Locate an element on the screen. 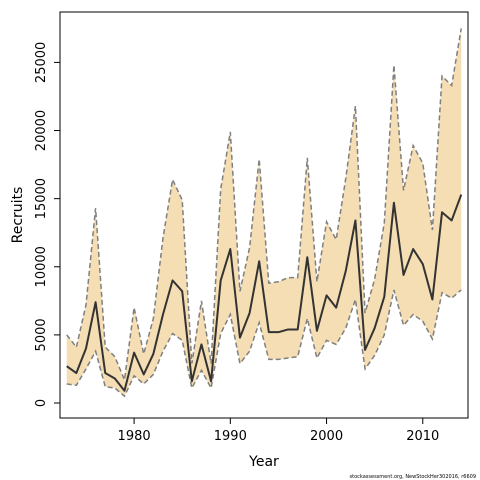  x-tick-label: 2010 is located at coordinates (422, 436).